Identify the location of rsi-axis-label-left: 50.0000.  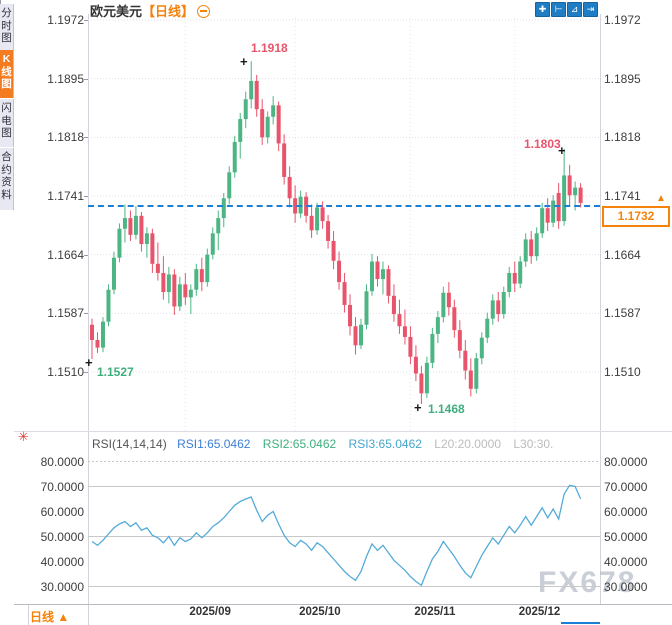
(62, 536).